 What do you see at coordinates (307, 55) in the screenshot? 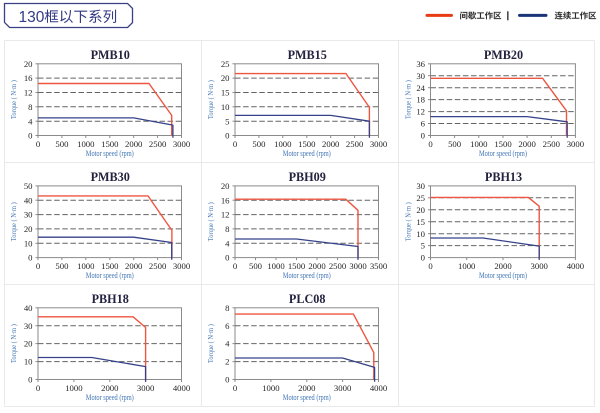
I see `svg-text: PMB15` at bounding box center [307, 55].